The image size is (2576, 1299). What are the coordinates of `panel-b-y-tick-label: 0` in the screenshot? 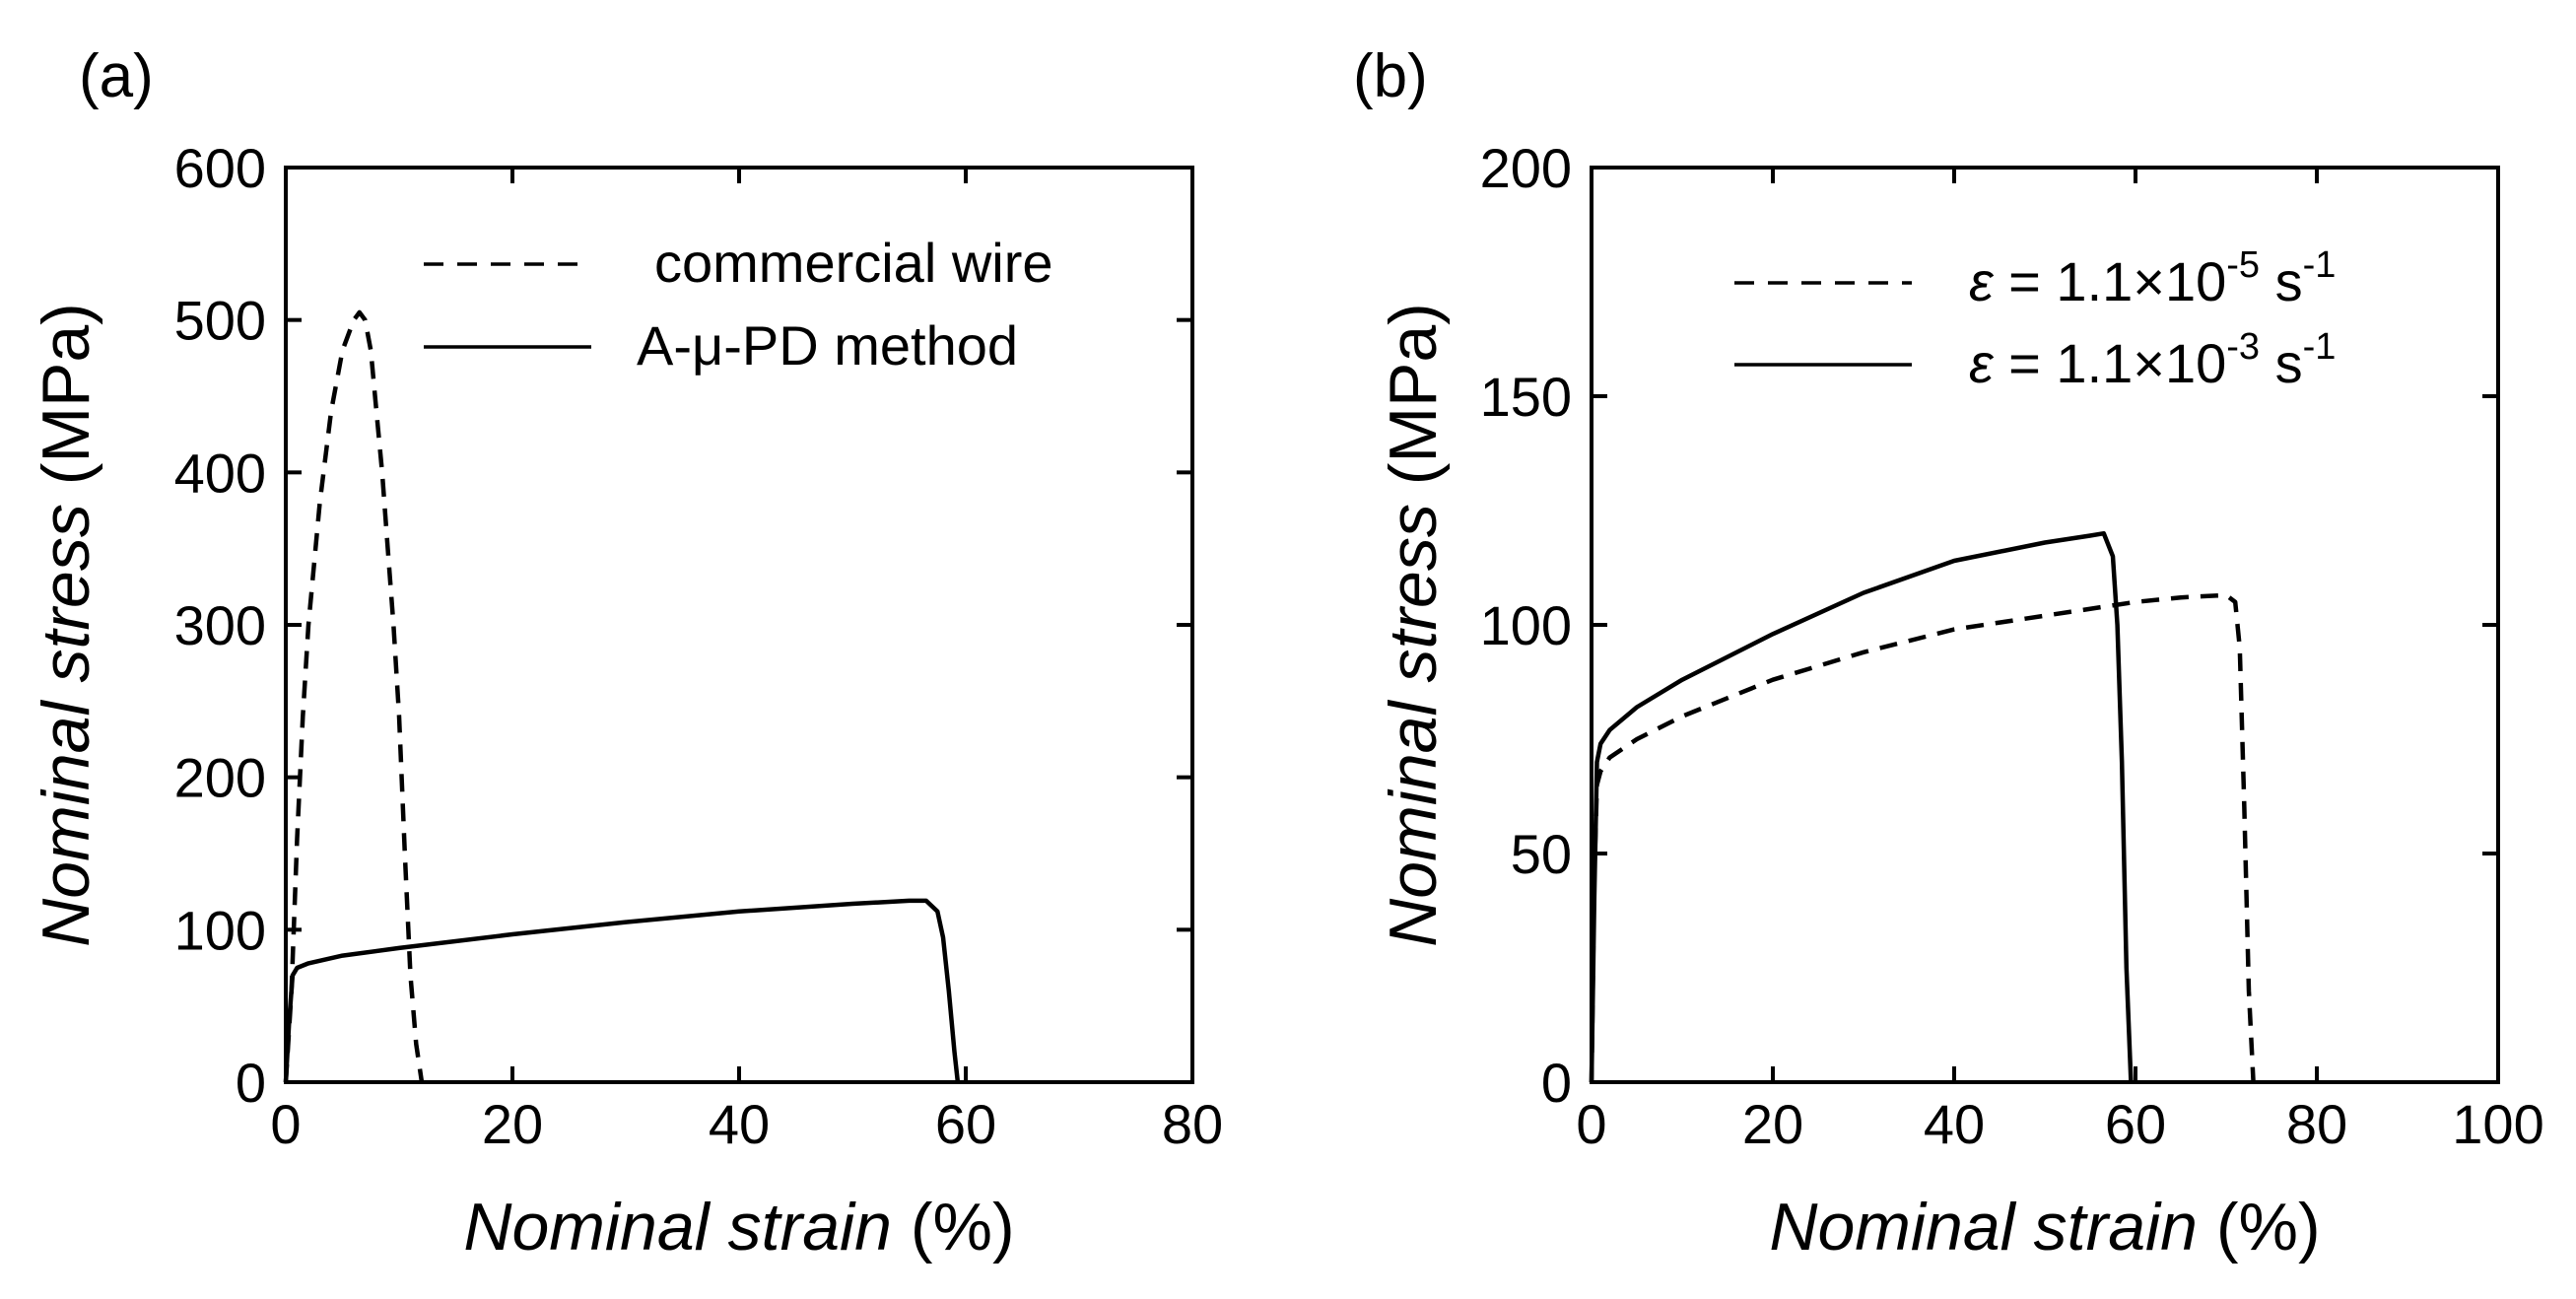 It's located at (1556, 1083).